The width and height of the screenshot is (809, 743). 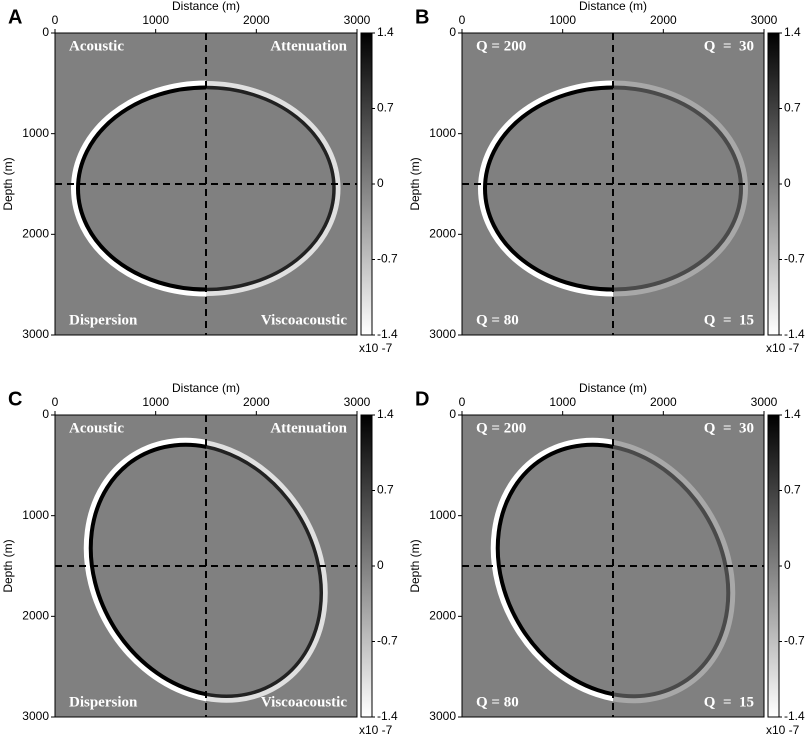 What do you see at coordinates (794, 334) in the screenshot?
I see `colorbar-tick-label: -1.4` at bounding box center [794, 334].